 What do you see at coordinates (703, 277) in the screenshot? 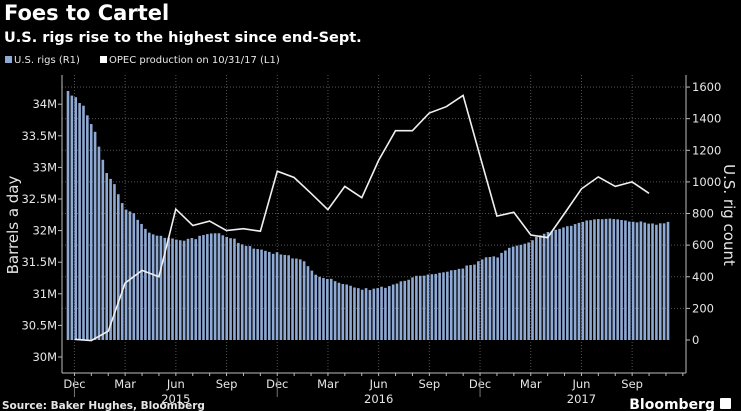
I see `right-tick-label: 400` at bounding box center [703, 277].